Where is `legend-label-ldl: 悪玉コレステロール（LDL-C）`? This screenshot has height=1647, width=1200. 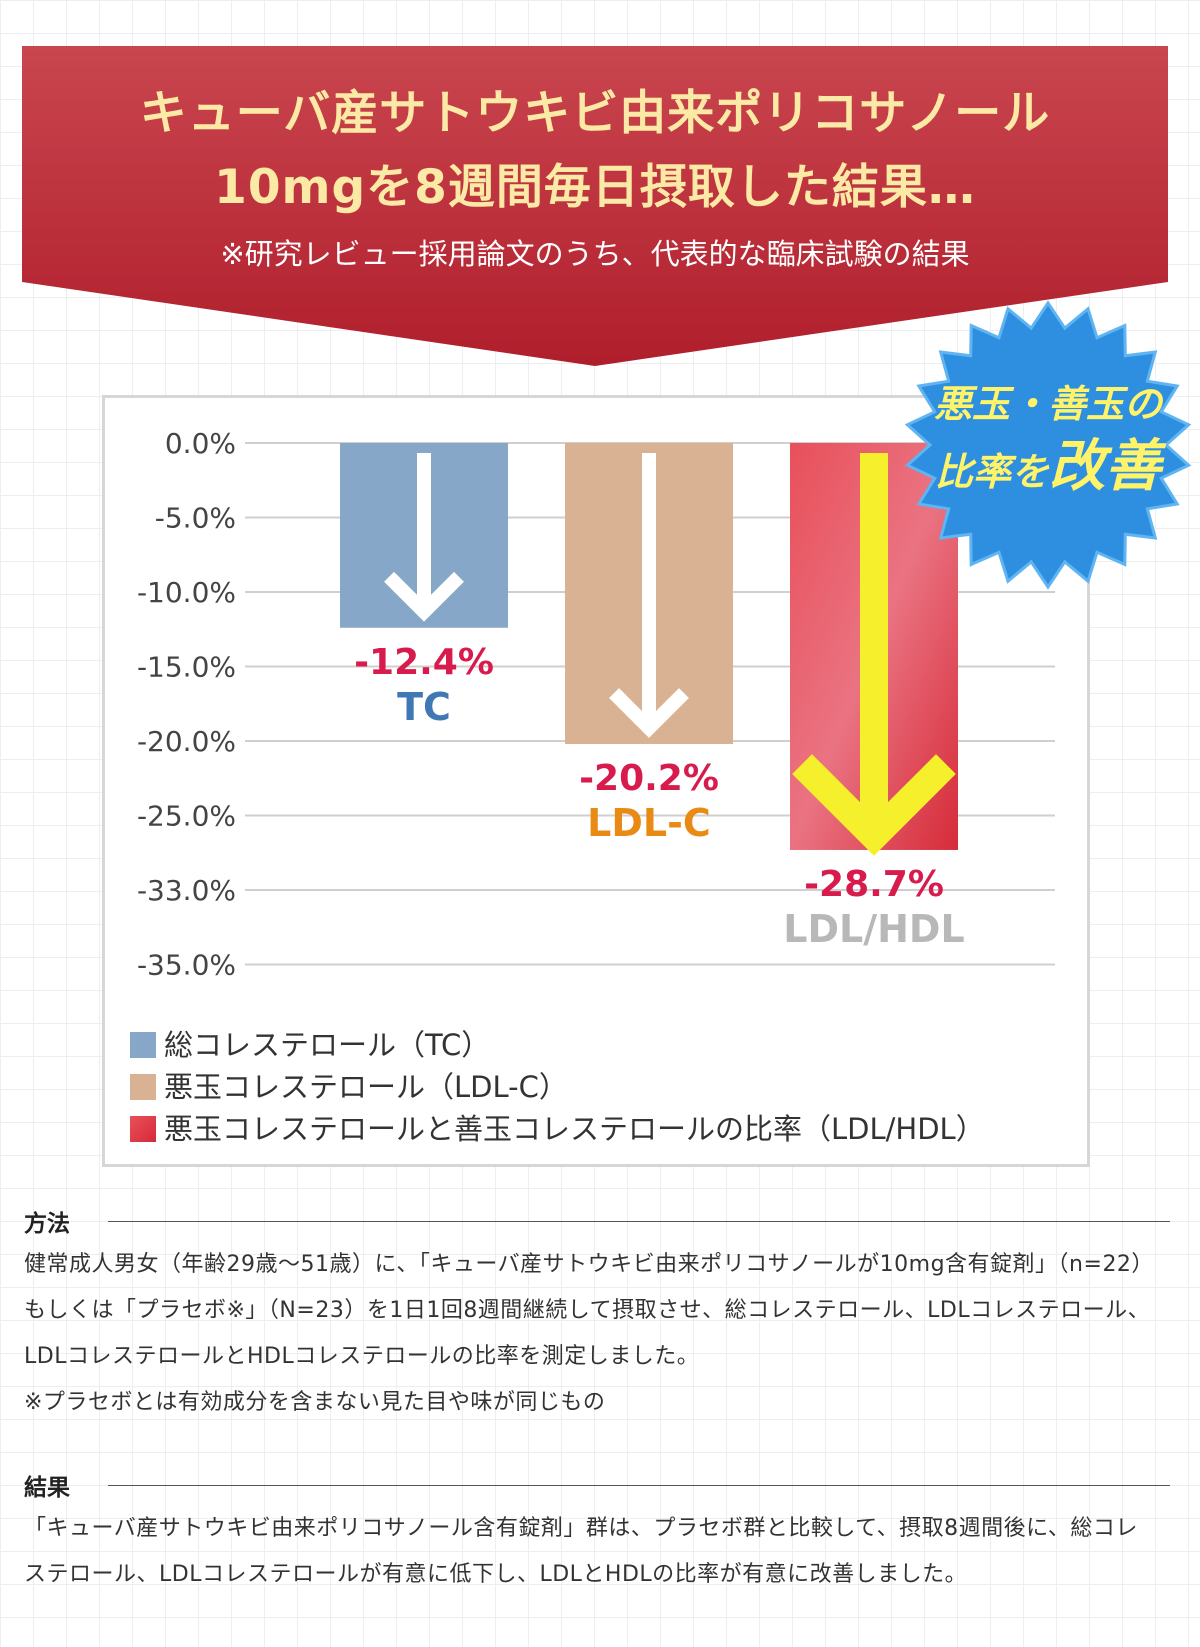 legend-label-ldl: 悪玉コレステロール（LDL-C） is located at coordinates (366, 1087).